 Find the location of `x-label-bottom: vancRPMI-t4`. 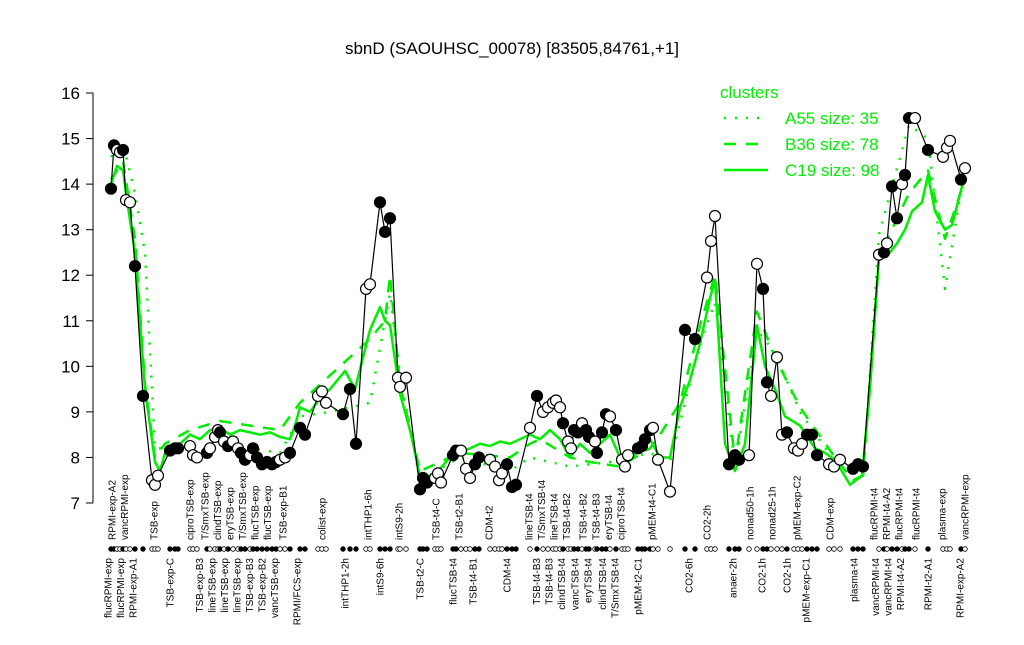

x-label-bottom: vancRPMI-t4 is located at coordinates (889, 587).